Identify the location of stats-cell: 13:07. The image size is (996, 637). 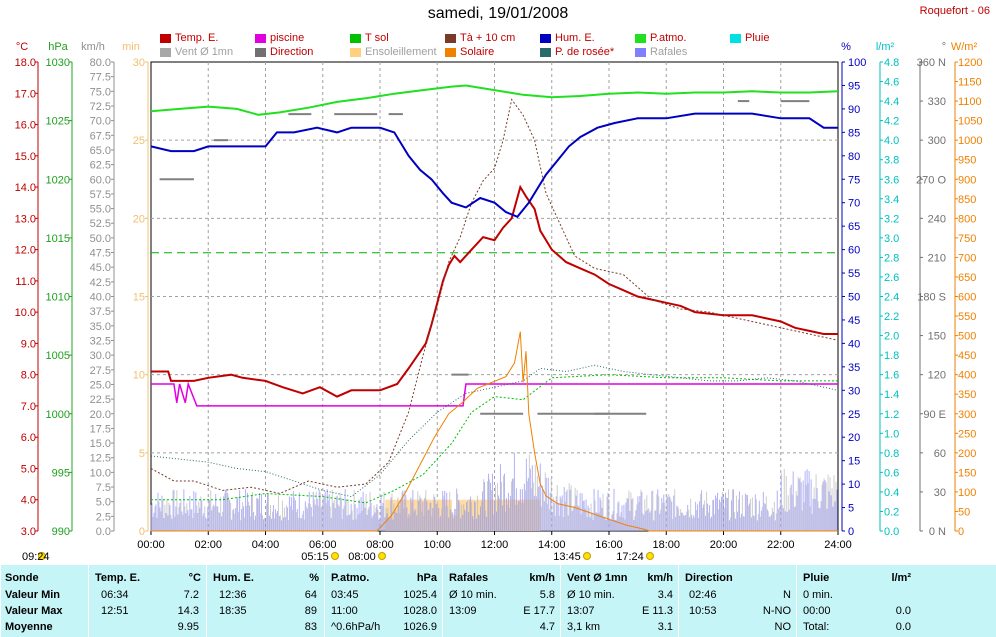
(581, 611).